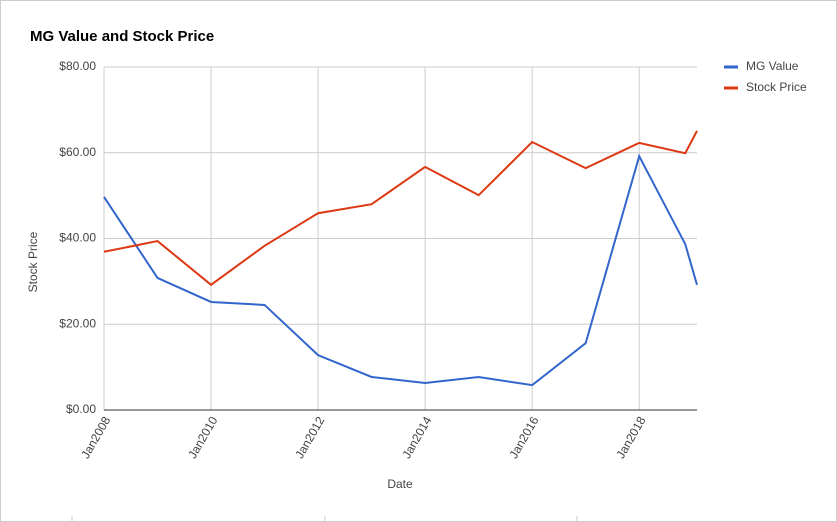 The width and height of the screenshot is (837, 522). What do you see at coordinates (77, 152) in the screenshot?
I see `y-tick-label: $60.00` at bounding box center [77, 152].